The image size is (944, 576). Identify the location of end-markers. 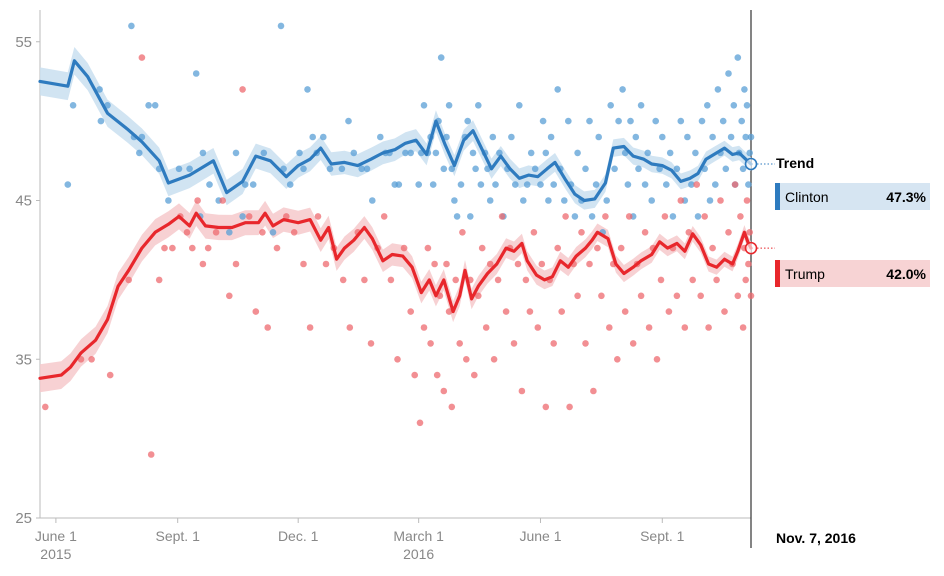
(759, 206).